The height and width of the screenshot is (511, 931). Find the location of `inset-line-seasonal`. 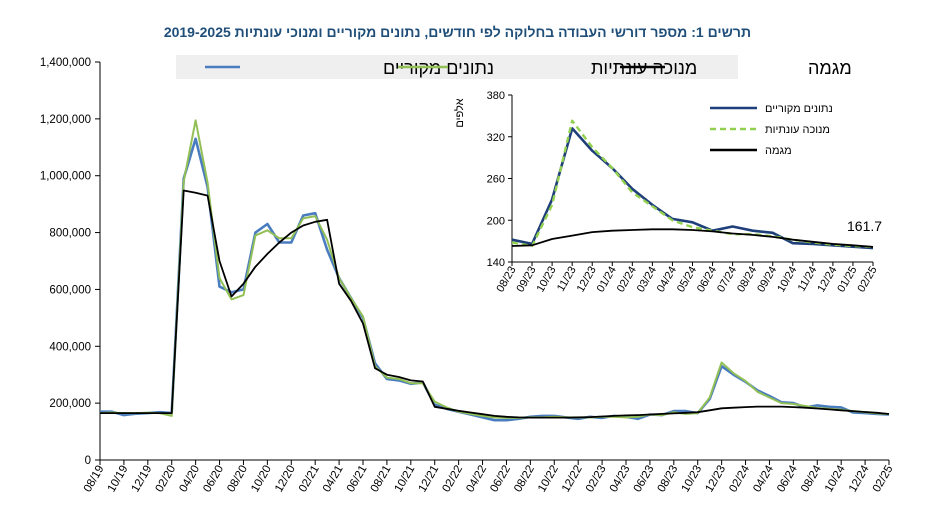

inset-line-seasonal is located at coordinates (692, 184).